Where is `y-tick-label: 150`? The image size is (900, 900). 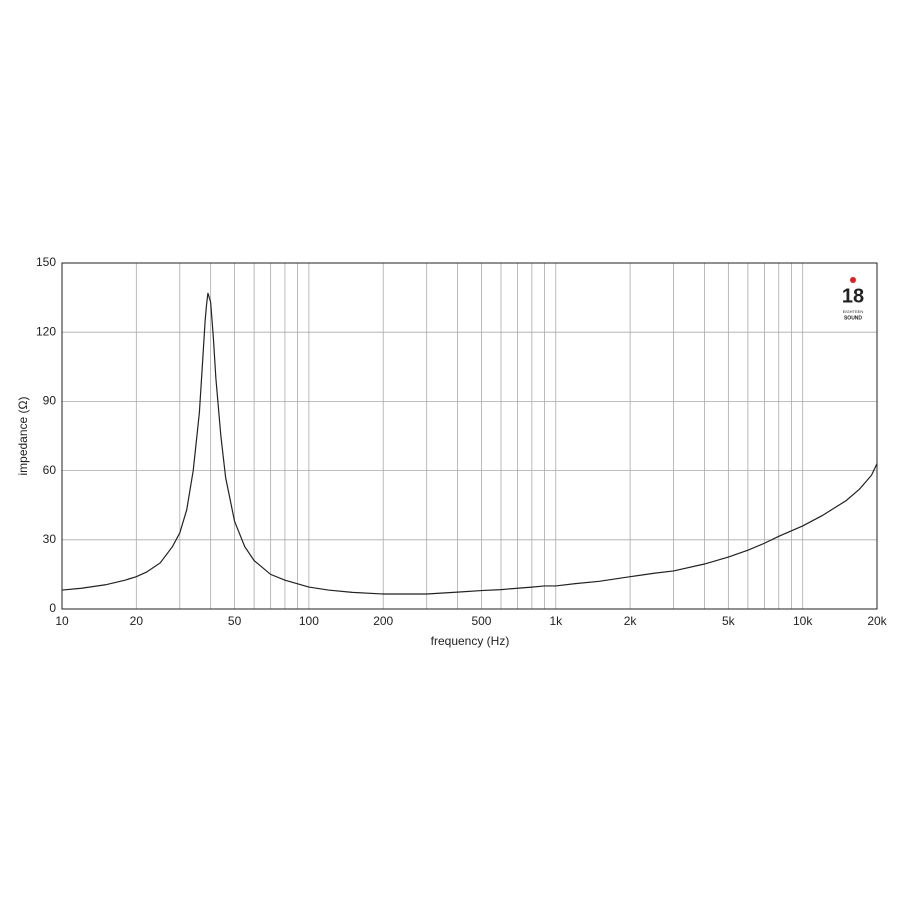 y-tick-label: 150 is located at coordinates (46, 262).